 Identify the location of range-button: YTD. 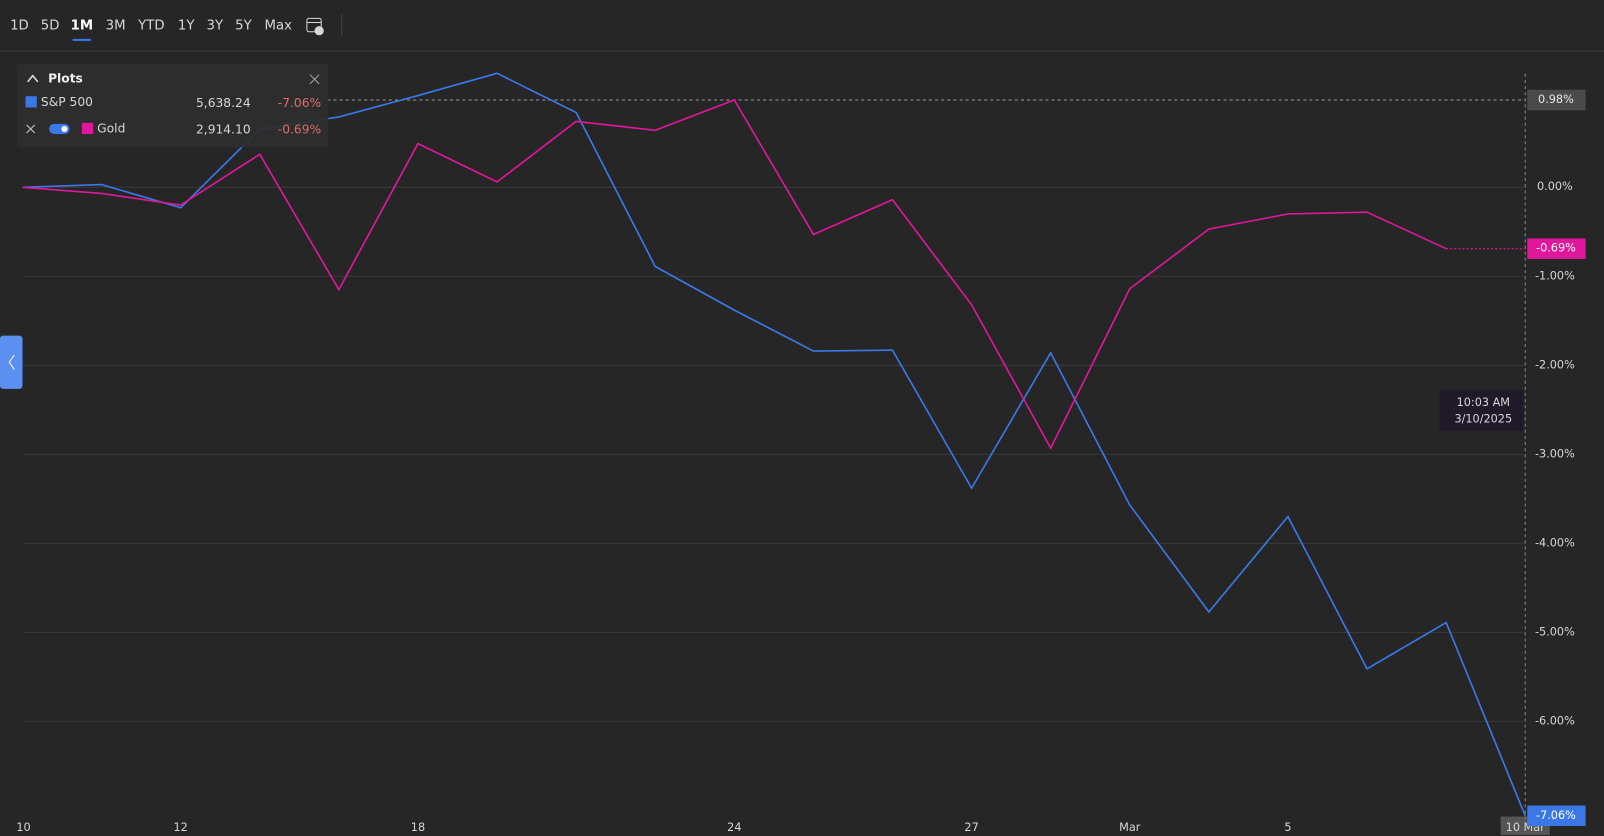
(150, 26).